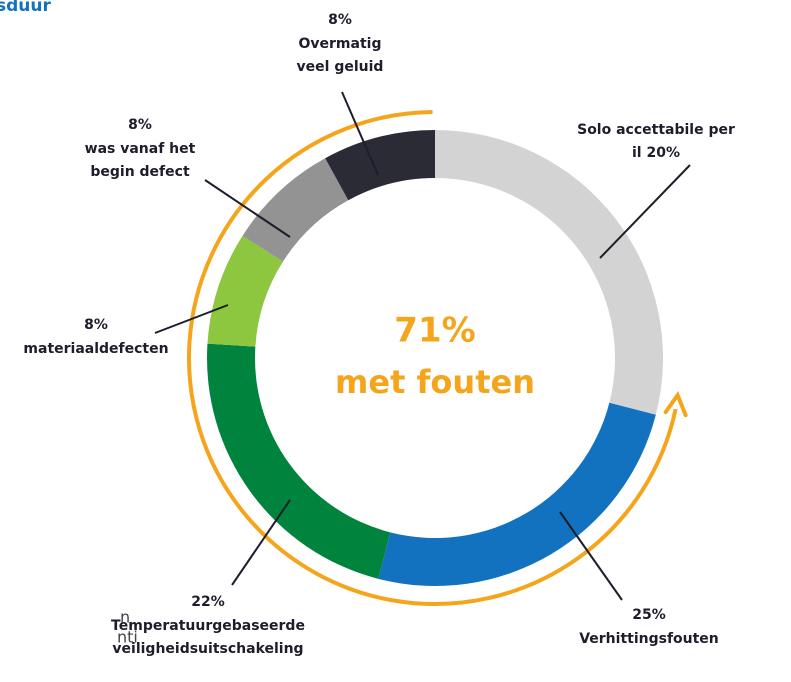  What do you see at coordinates (649, 615) in the screenshot?
I see `value-label: 25%` at bounding box center [649, 615].